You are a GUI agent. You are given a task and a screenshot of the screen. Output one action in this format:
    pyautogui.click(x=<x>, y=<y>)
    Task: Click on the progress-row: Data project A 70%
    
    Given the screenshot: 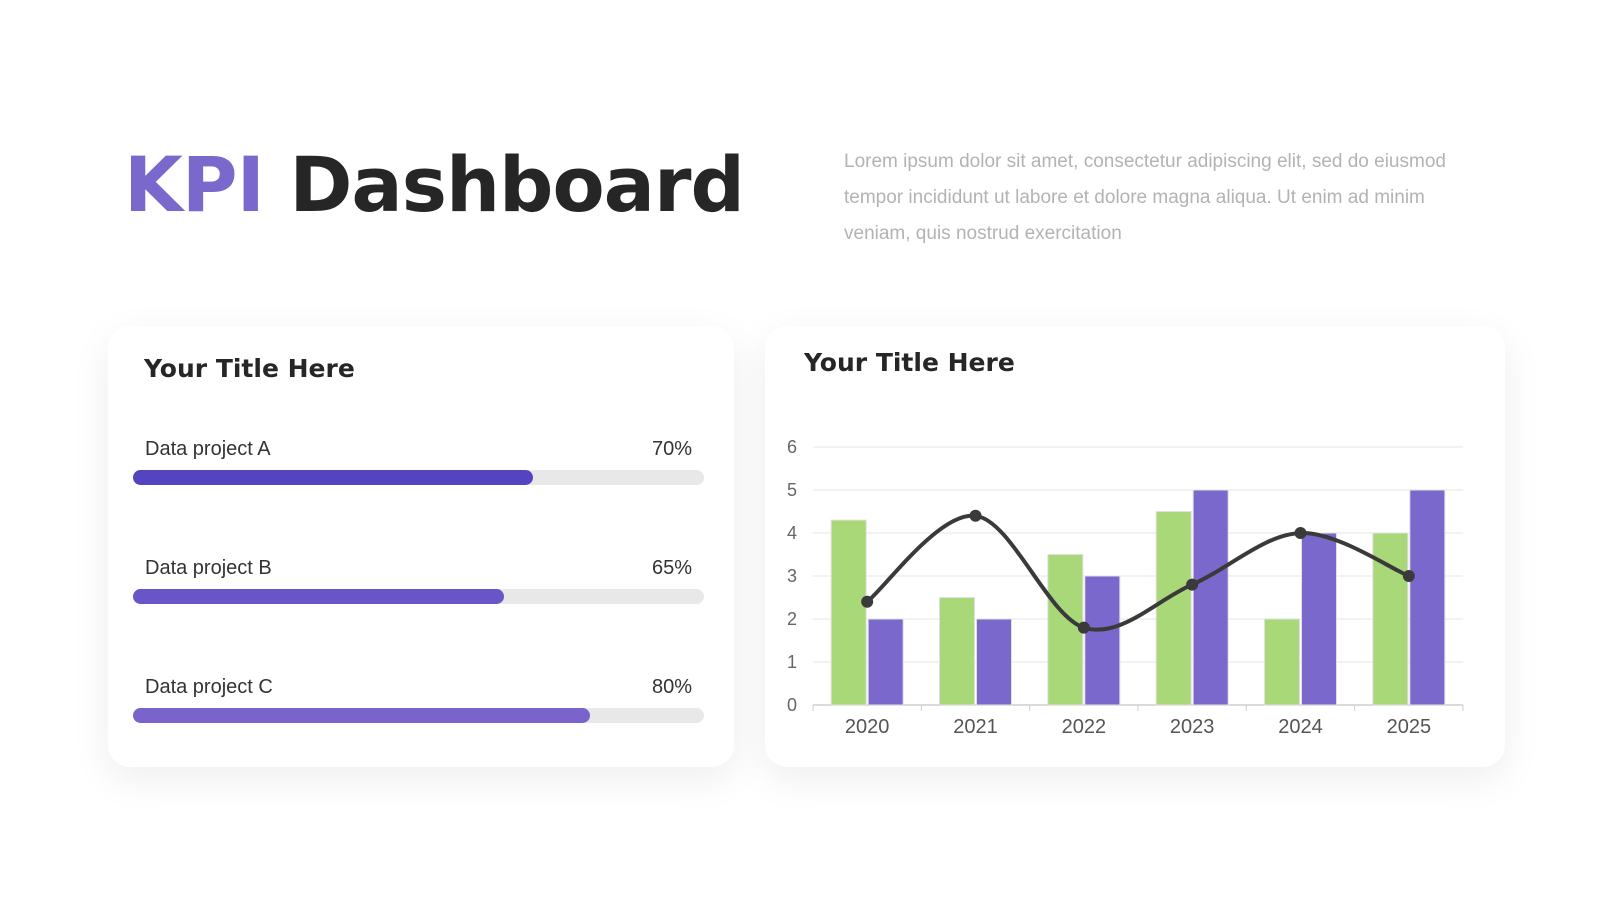 What is the action you would take?
    pyautogui.click(x=418, y=463)
    